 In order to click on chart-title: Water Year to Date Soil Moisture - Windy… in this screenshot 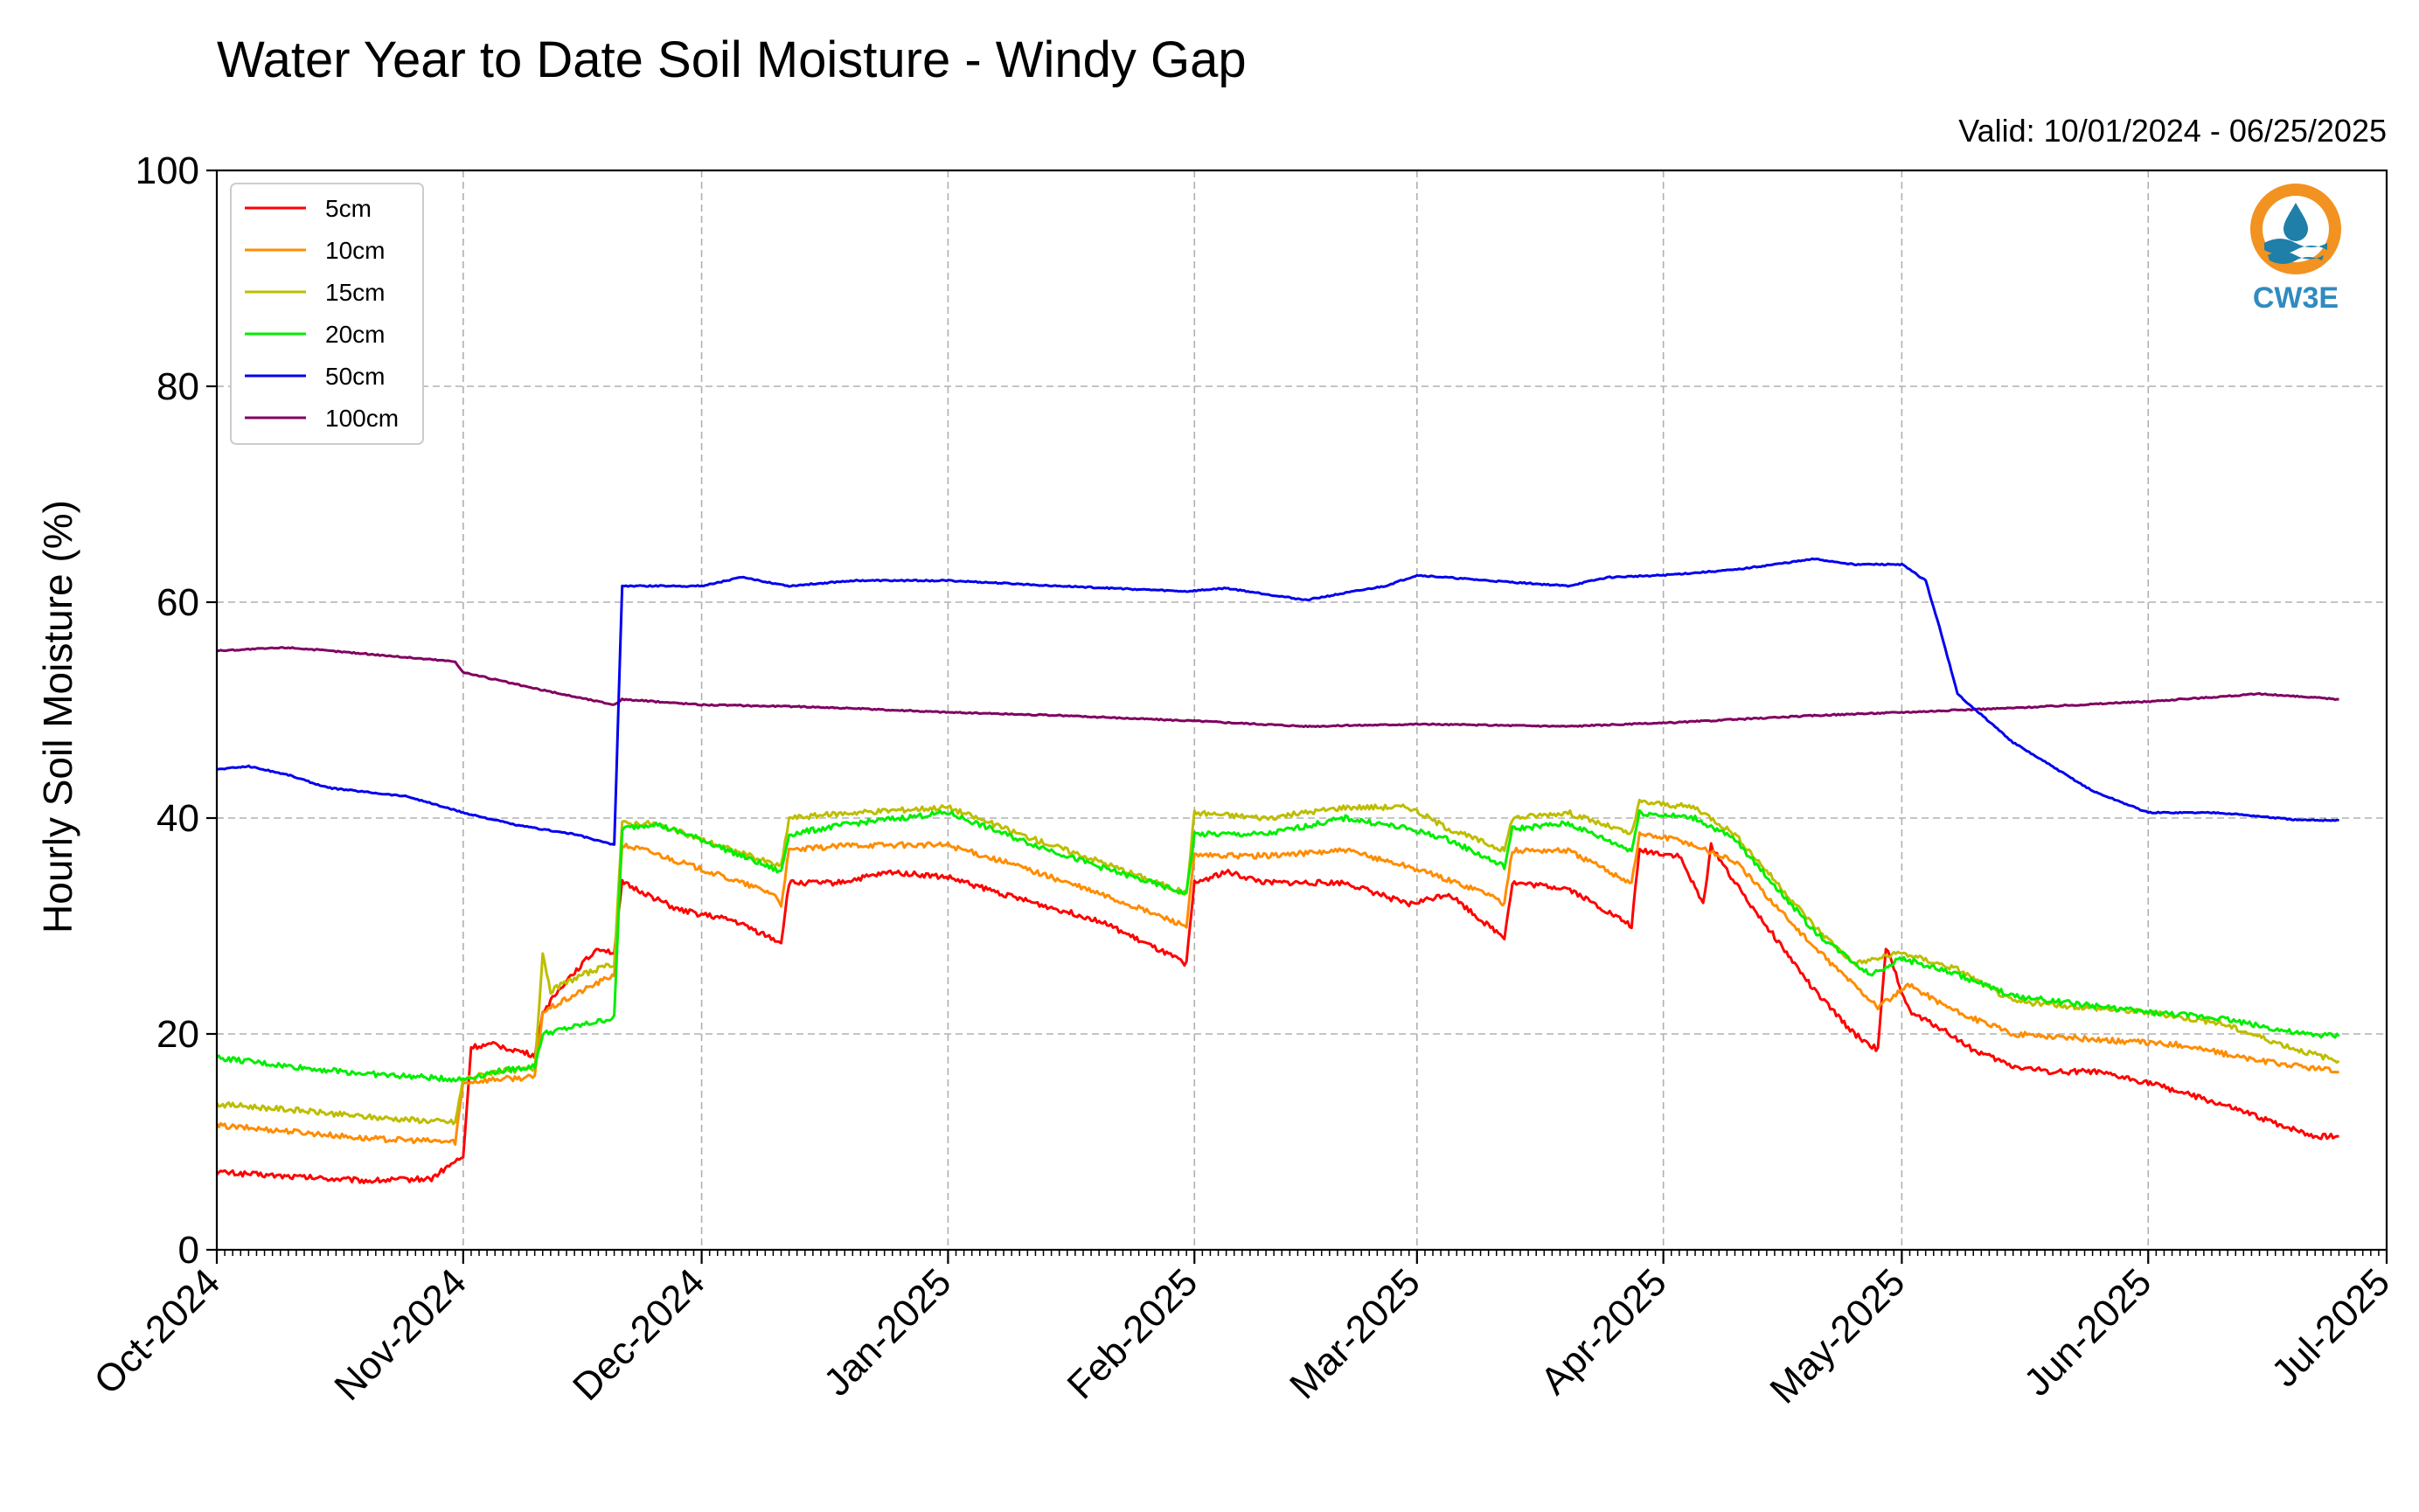, I will do `click(732, 60)`.